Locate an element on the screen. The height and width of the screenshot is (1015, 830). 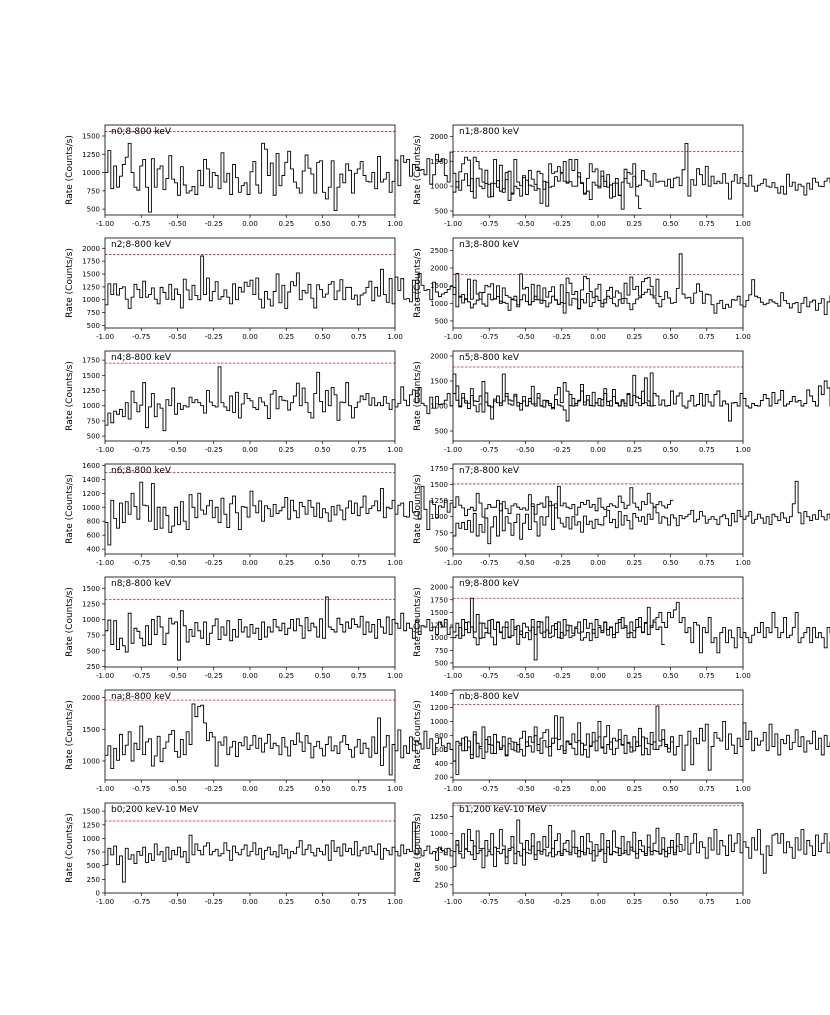
y-tick-label: 400 is located at coordinates (93, 550).